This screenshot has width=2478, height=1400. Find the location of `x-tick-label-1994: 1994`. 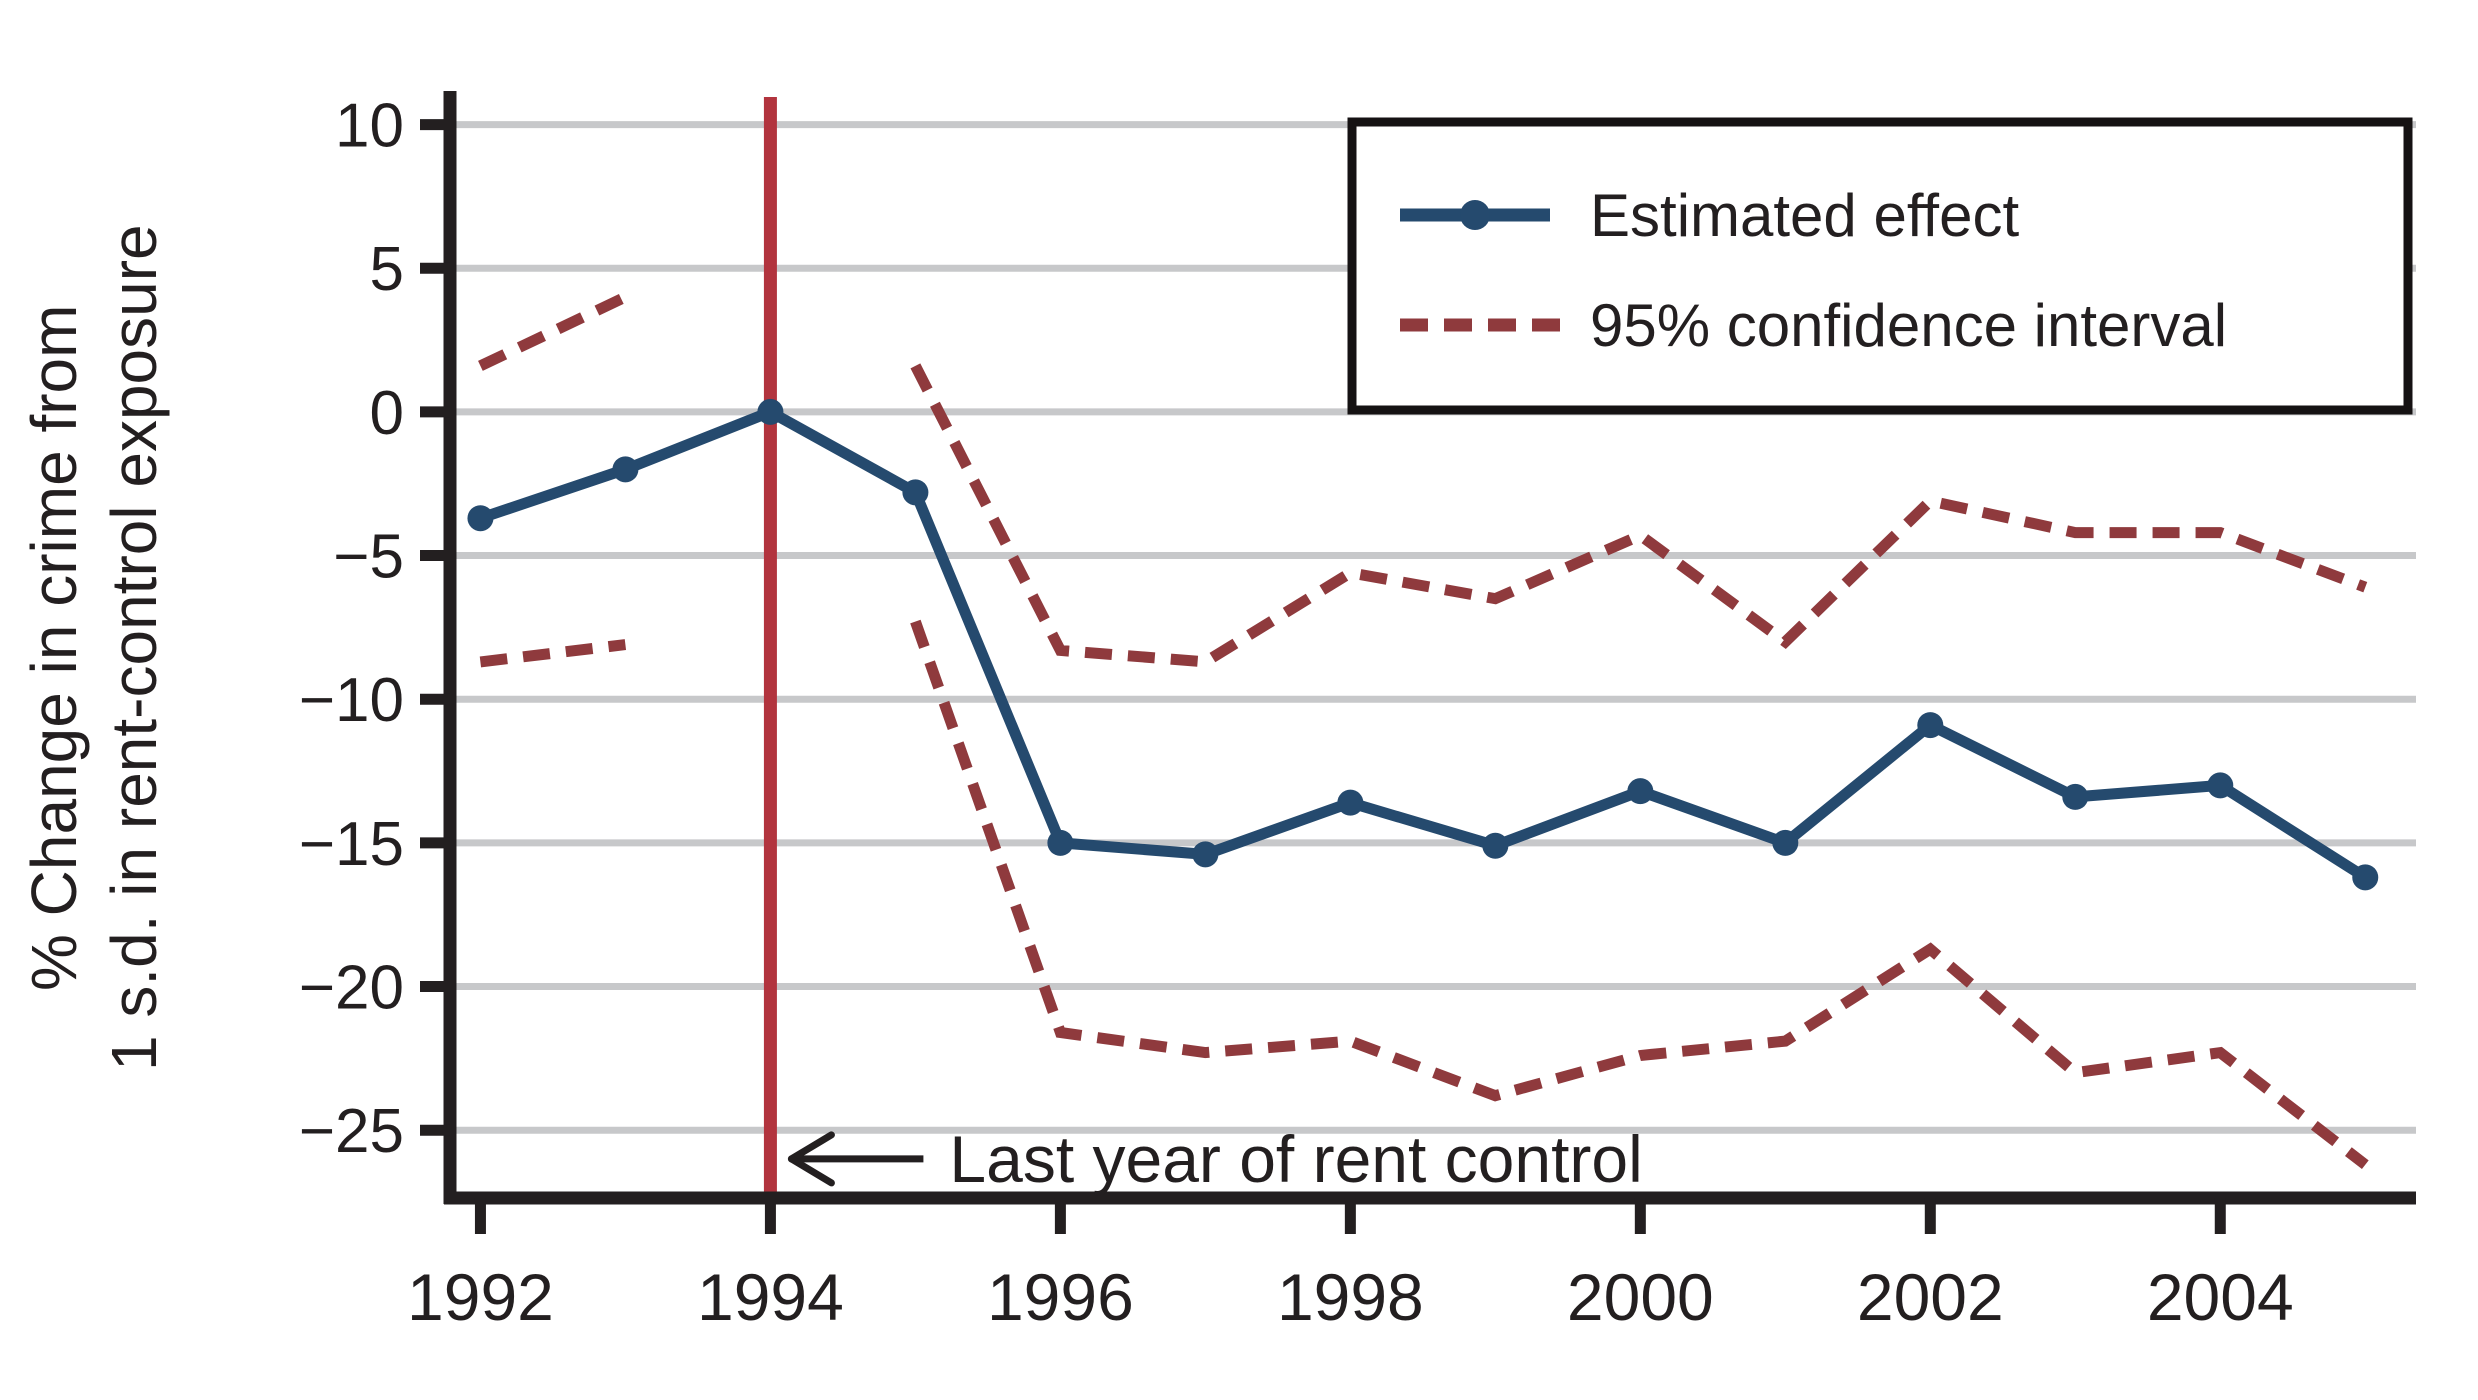

x-tick-label-1994: 1994 is located at coordinates (770, 1297).